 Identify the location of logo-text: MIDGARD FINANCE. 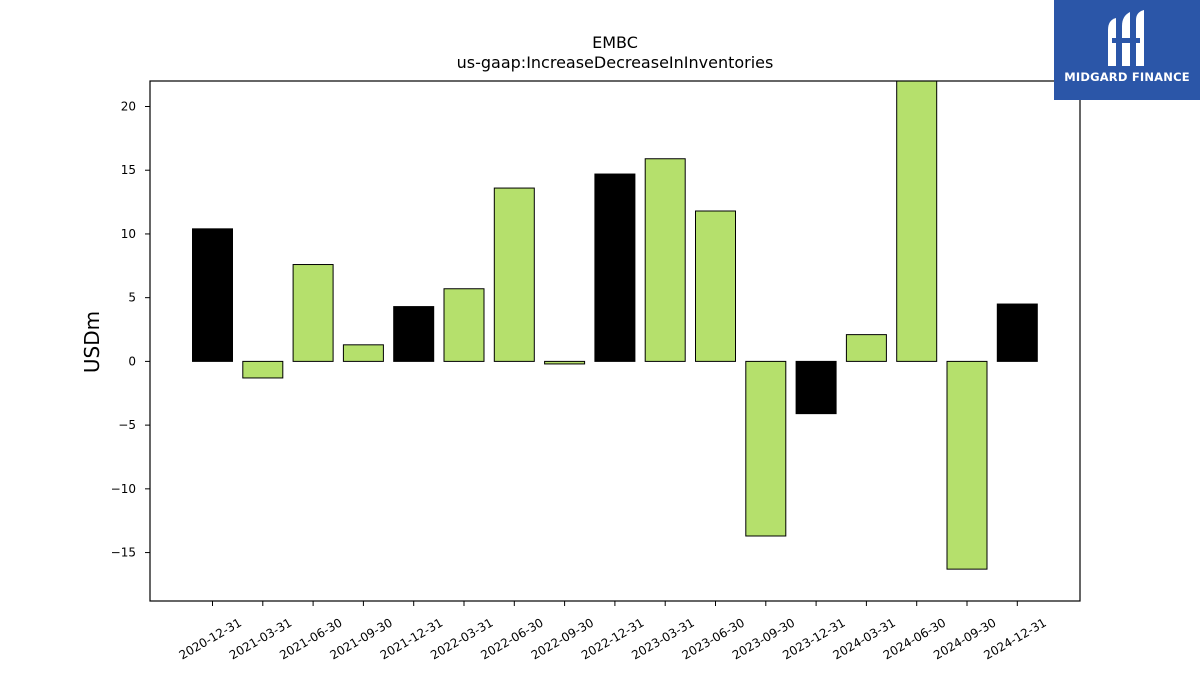
(1127, 77).